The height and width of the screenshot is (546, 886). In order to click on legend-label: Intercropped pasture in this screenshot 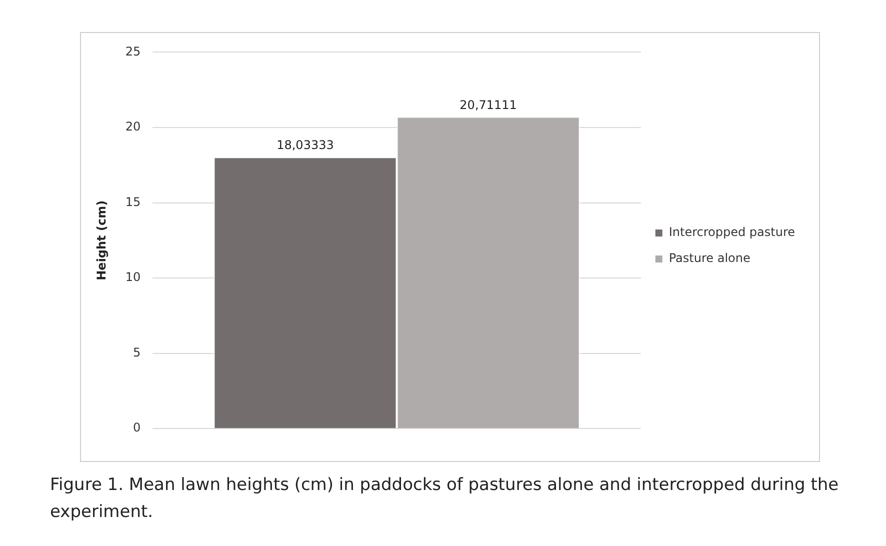, I will do `click(732, 232)`.